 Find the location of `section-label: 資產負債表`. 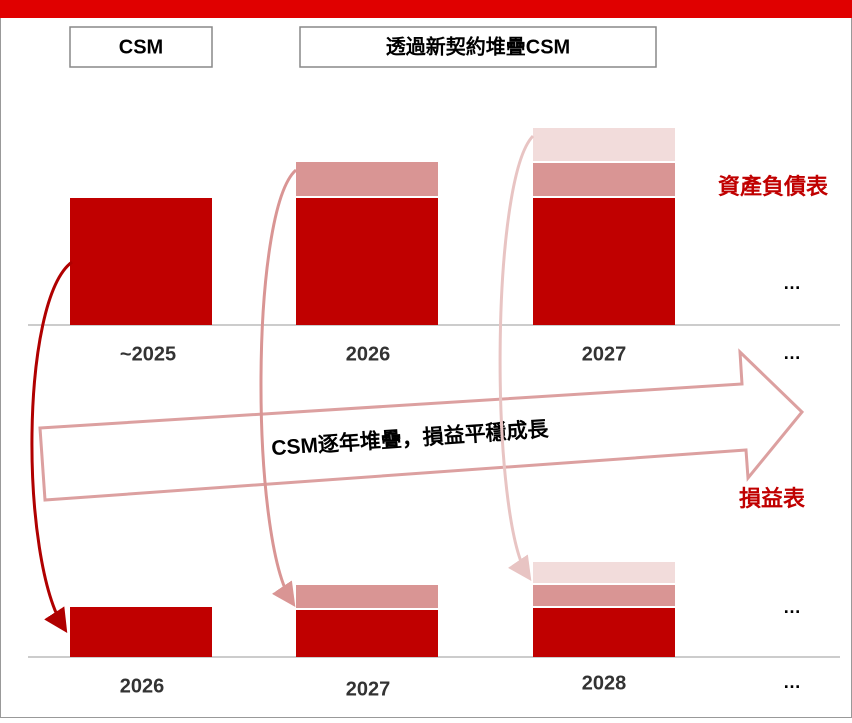

section-label: 資產負債表 is located at coordinates (773, 186).